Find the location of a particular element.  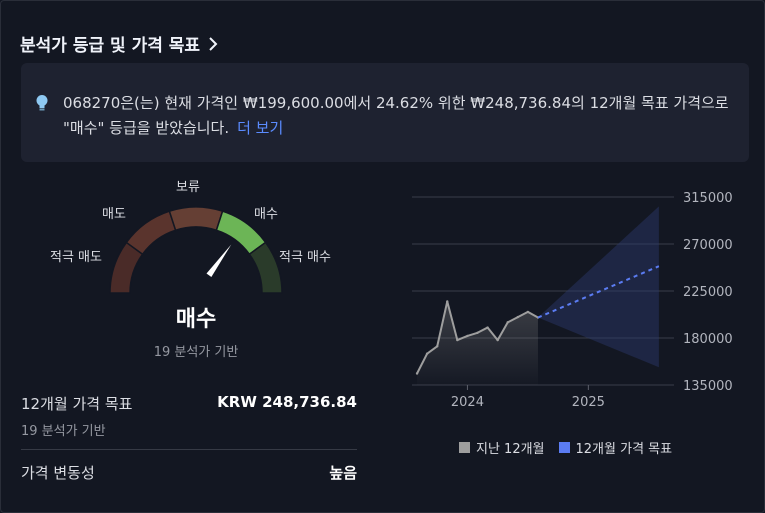

target-range-cone is located at coordinates (598, 287).